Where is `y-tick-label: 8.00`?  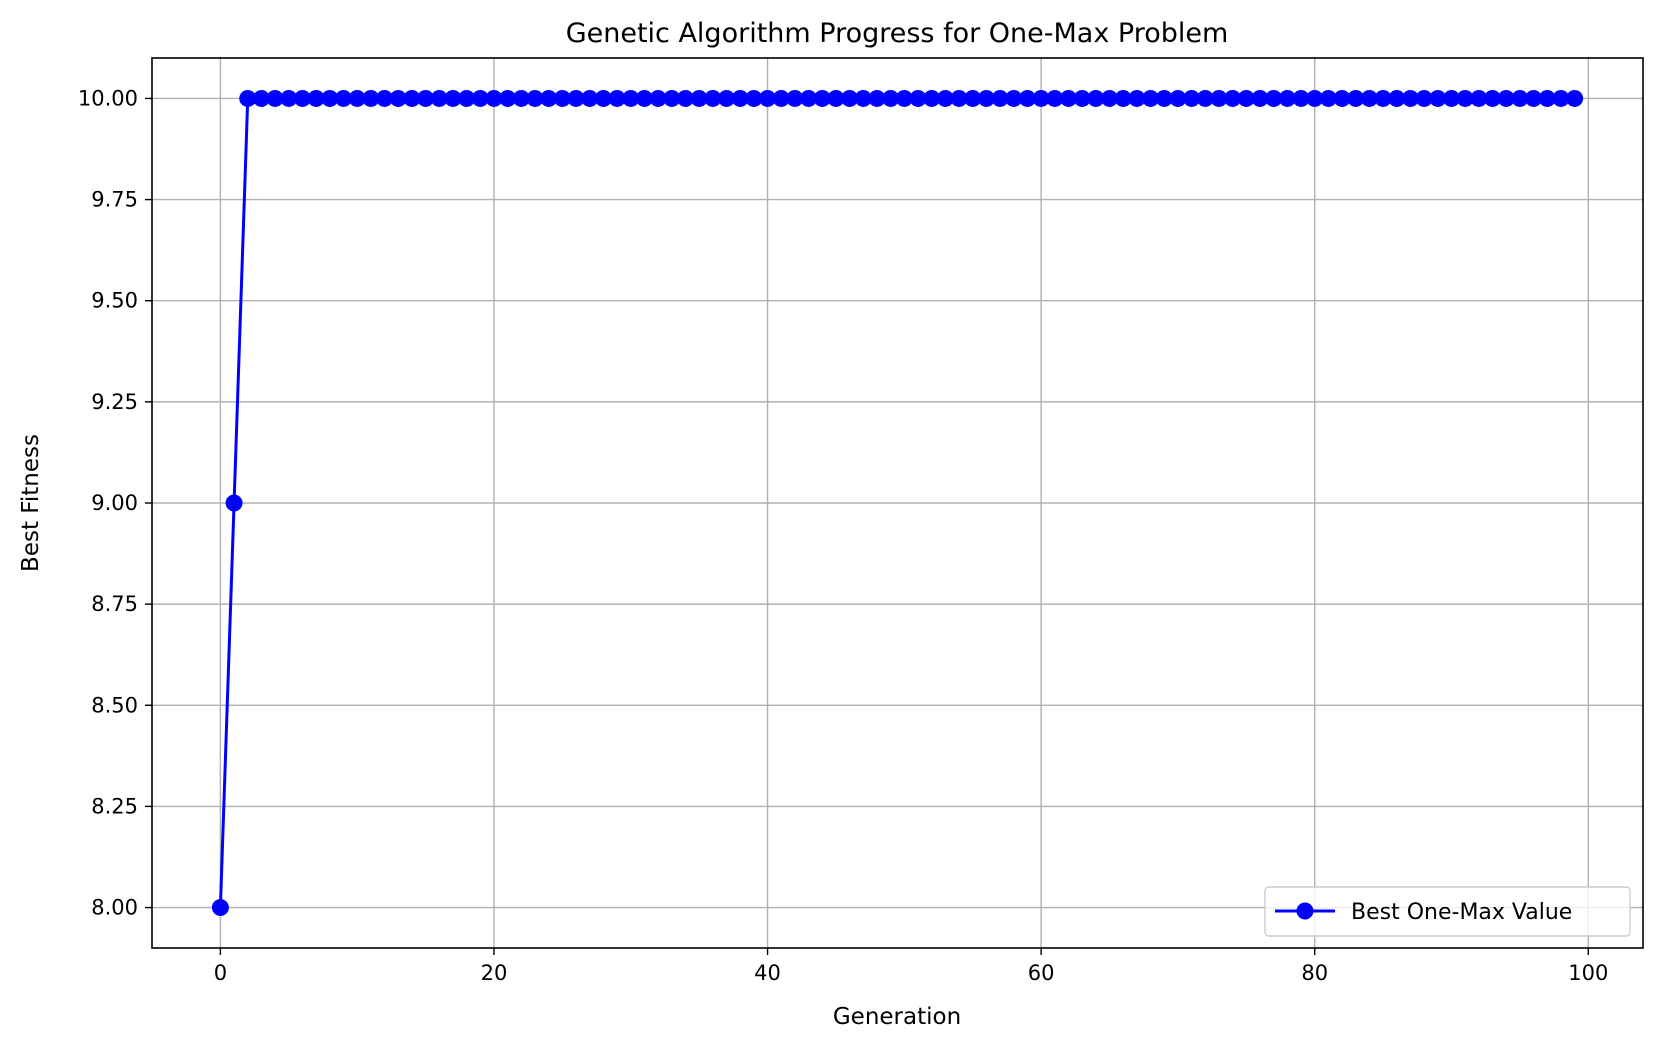 y-tick-label: 8.00 is located at coordinates (114, 908).